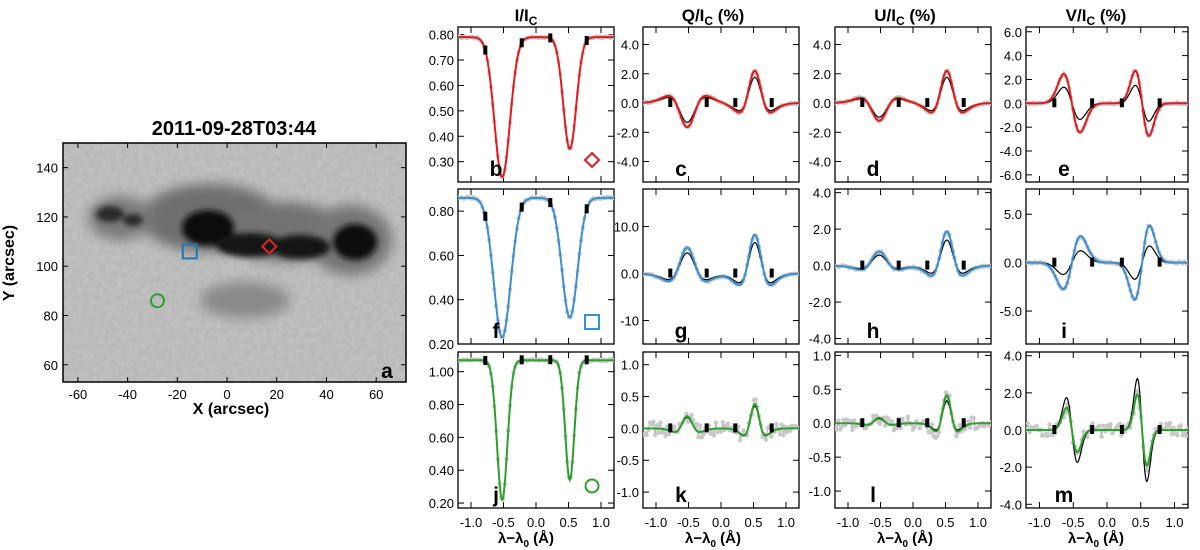 Image resolution: width=1200 pixels, height=550 pixels. What do you see at coordinates (905, 17) in the screenshot?
I see `title-stokes-u: U/IC (%)` at bounding box center [905, 17].